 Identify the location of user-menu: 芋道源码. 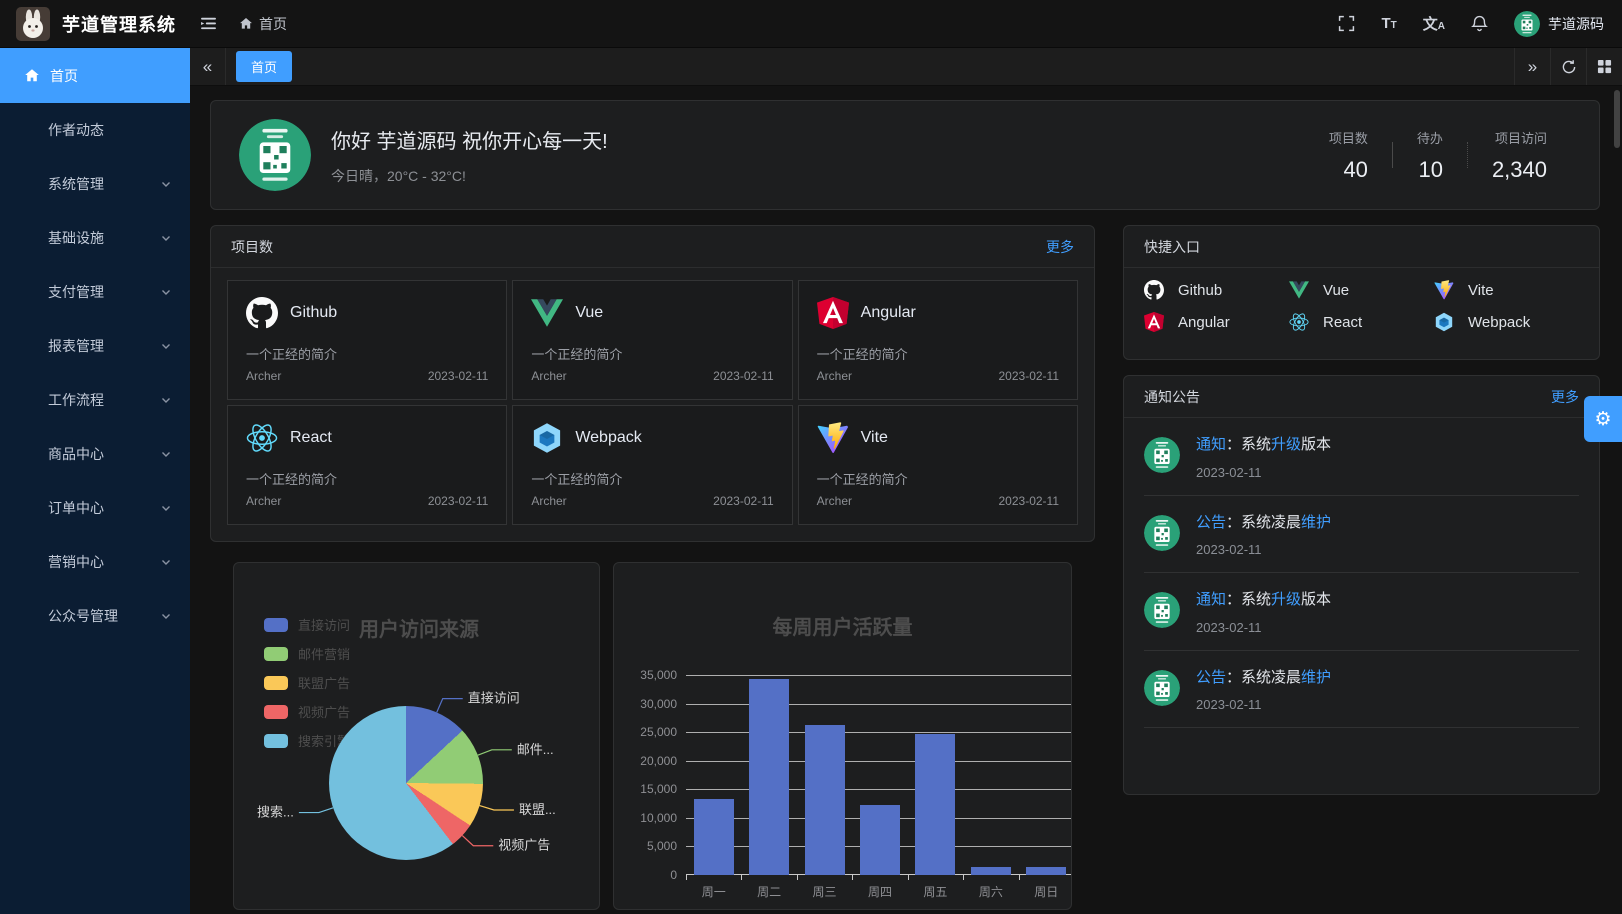
(1559, 23).